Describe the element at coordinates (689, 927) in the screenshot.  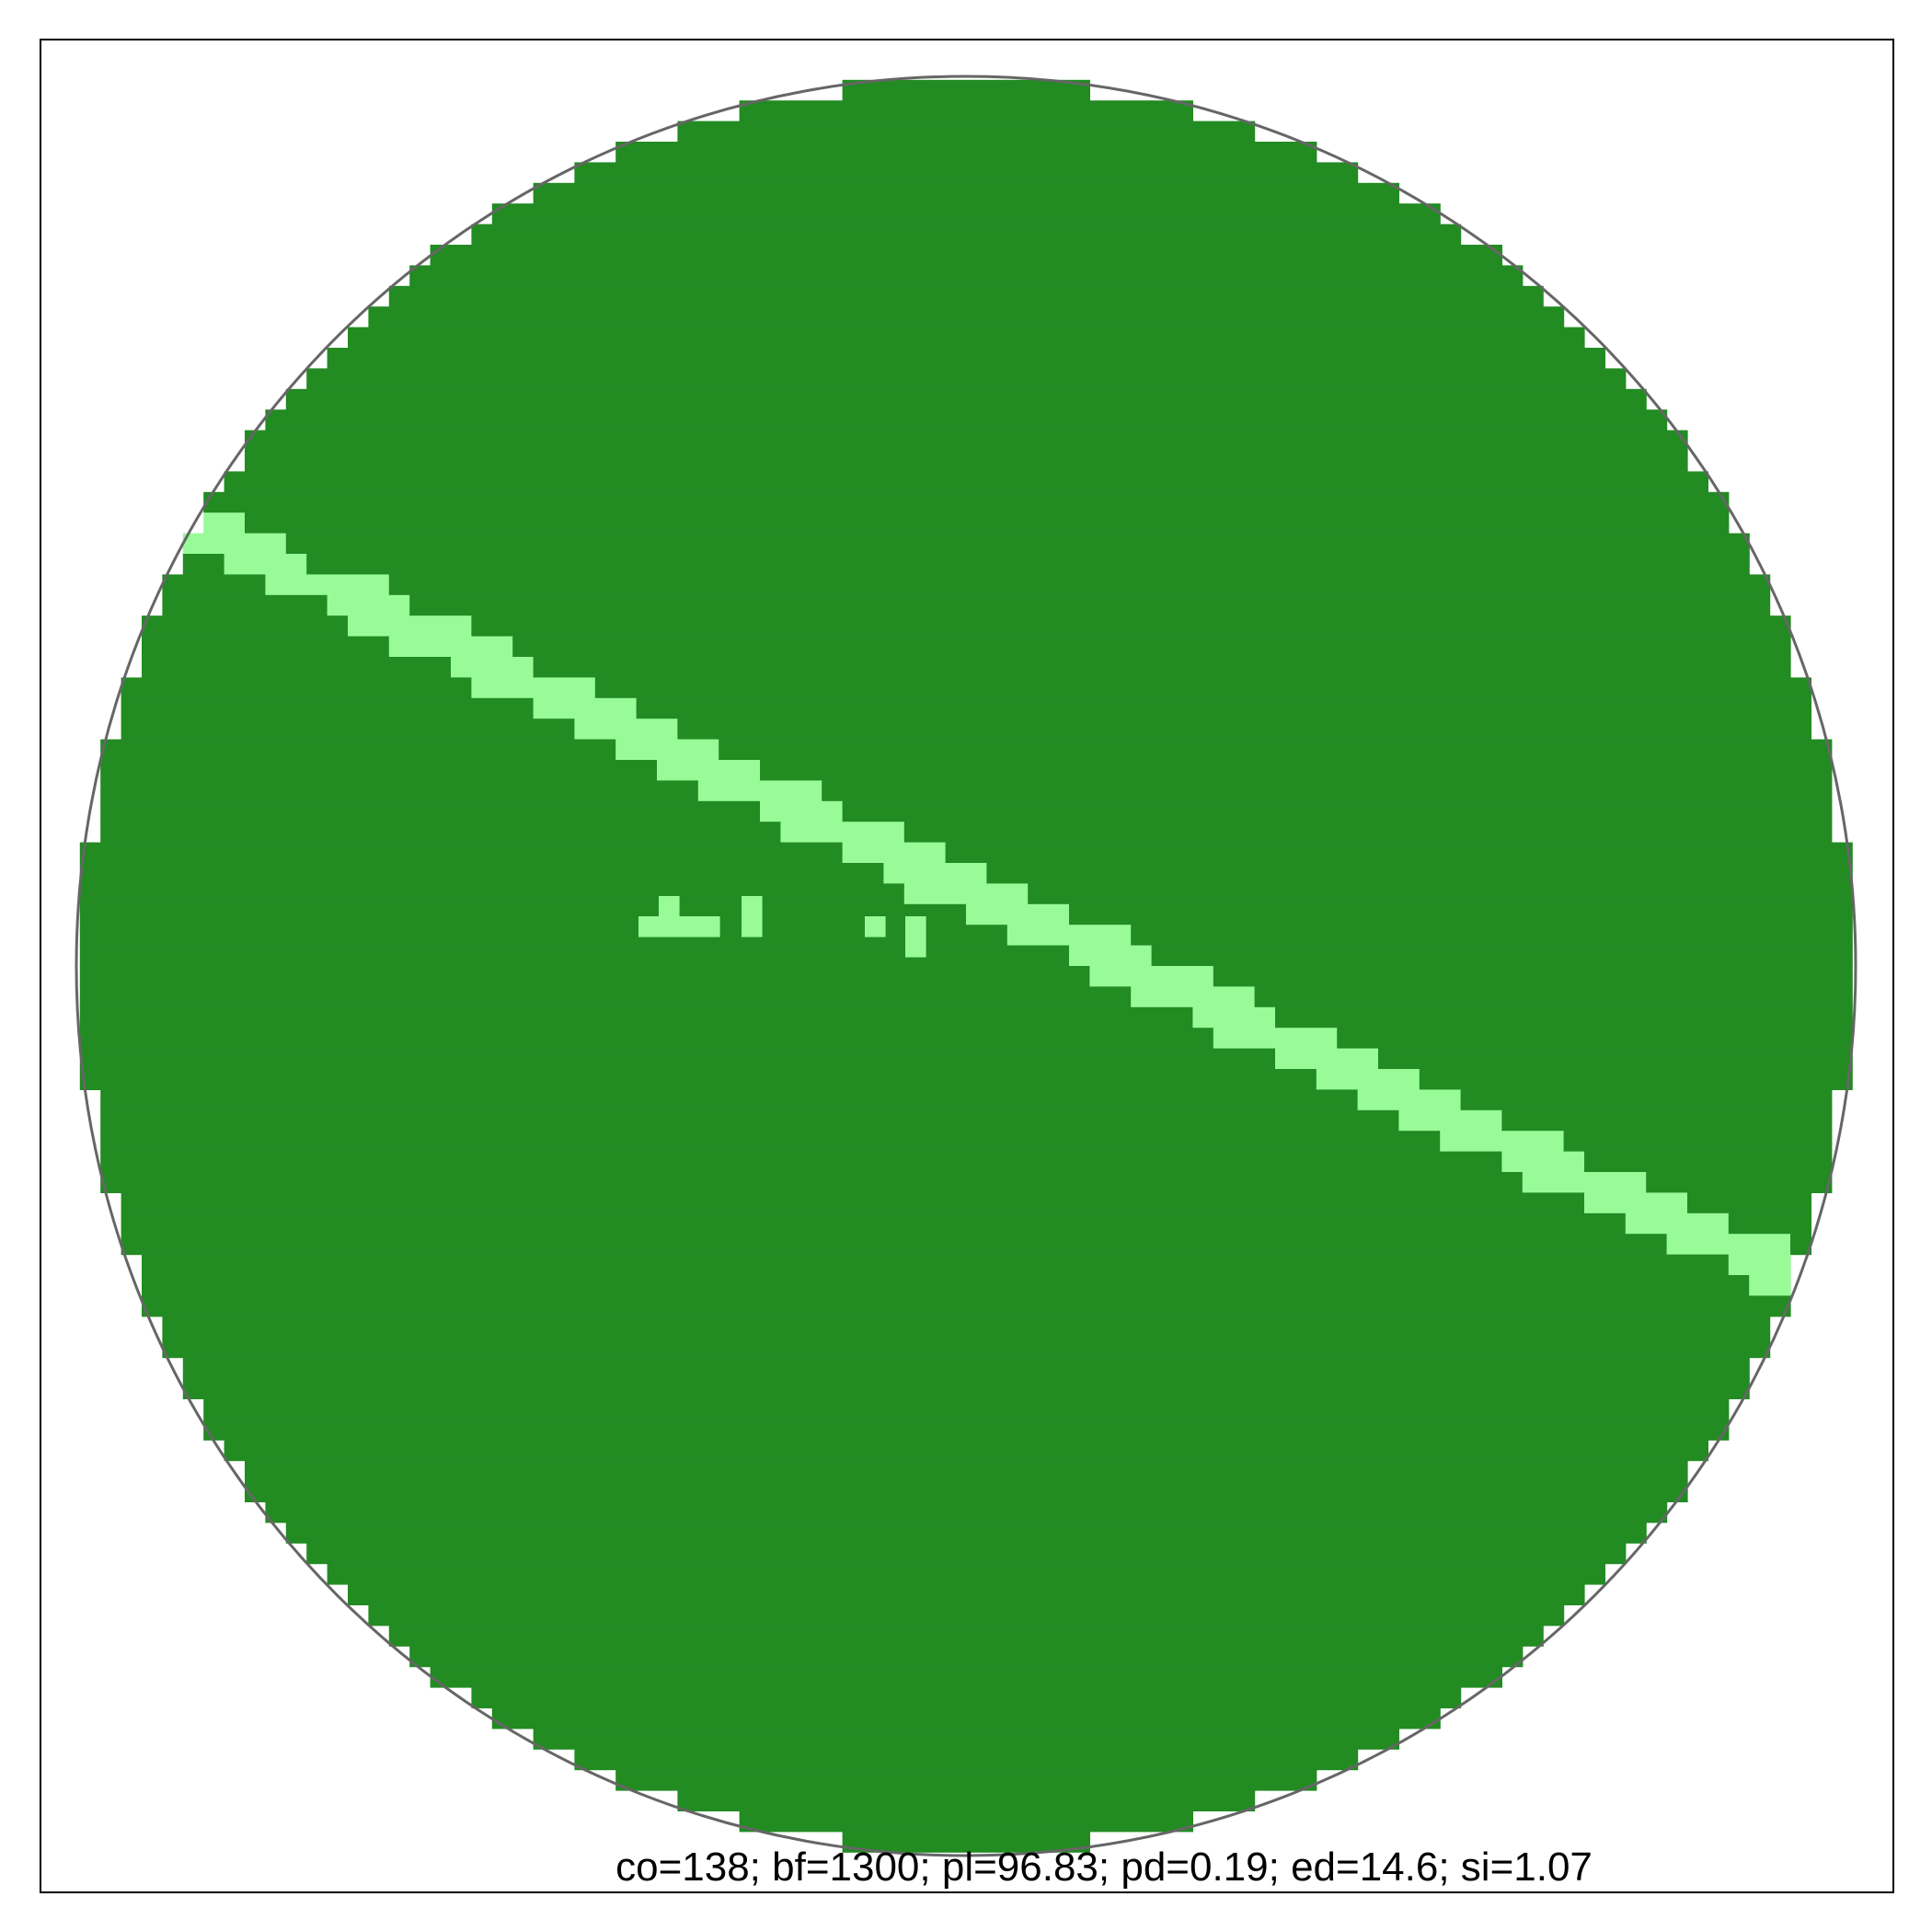
I see `clearing-fragment` at that location.